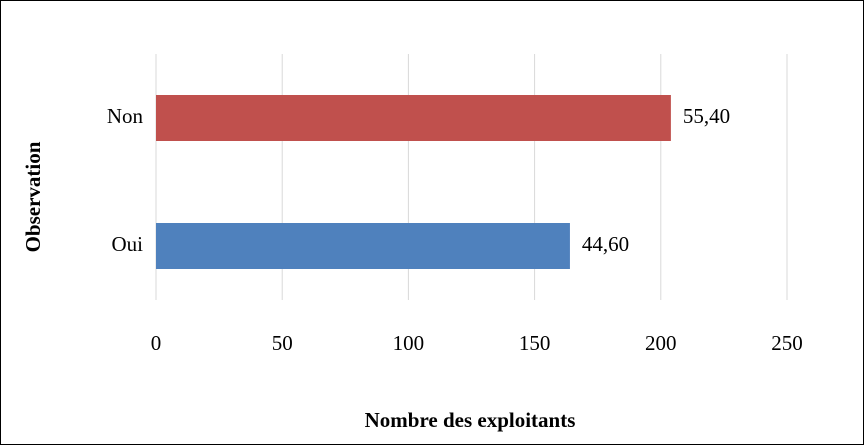 Image resolution: width=865 pixels, height=446 pixels. I want to click on y-axis-title: Observation, so click(33, 196).